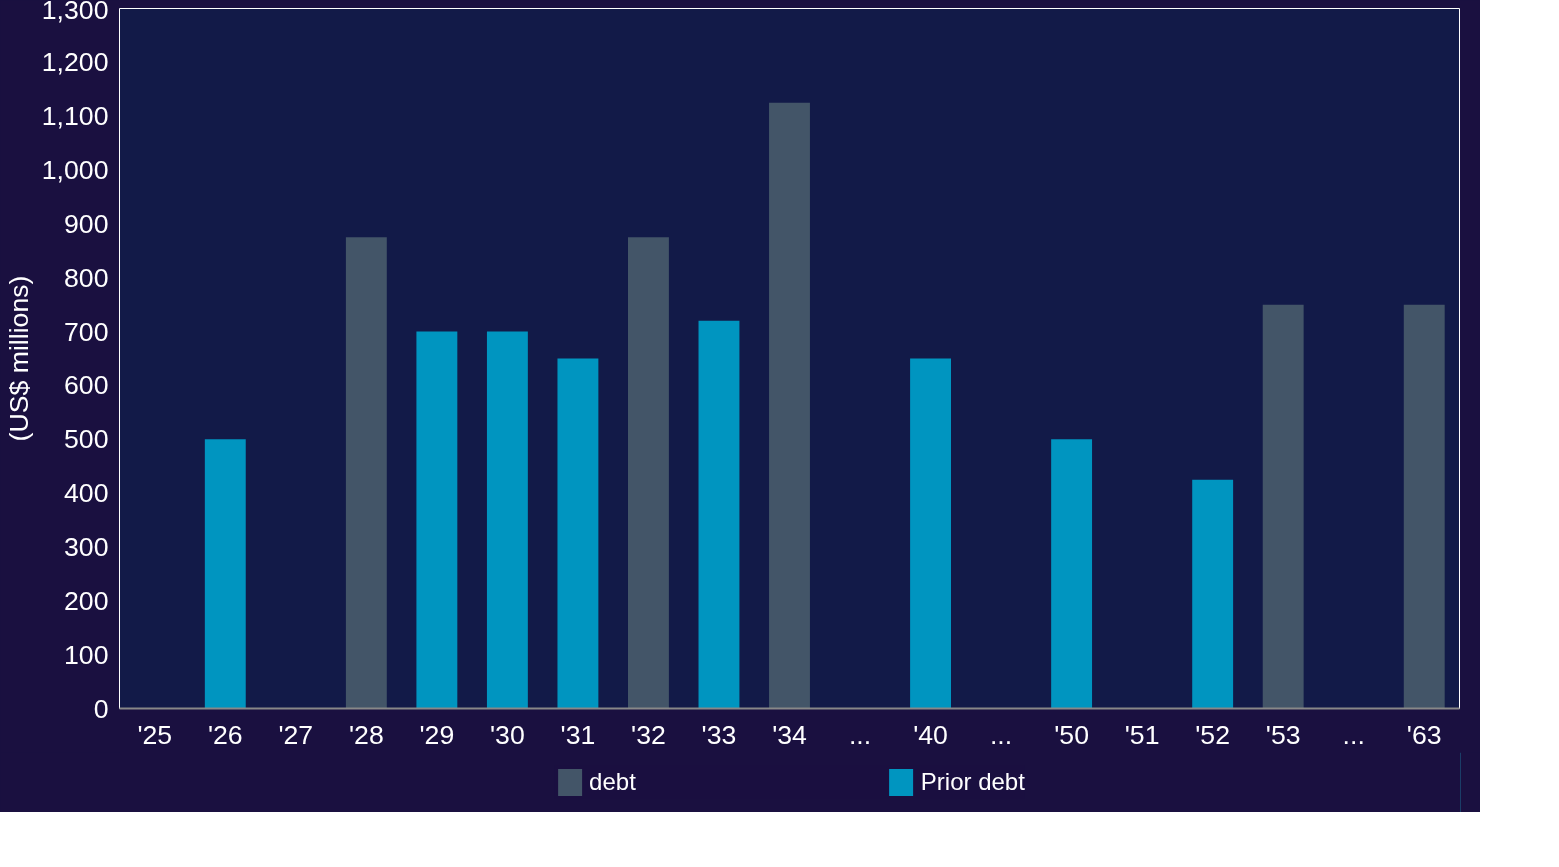  I want to click on x-tick-label: '32, so click(648, 734).